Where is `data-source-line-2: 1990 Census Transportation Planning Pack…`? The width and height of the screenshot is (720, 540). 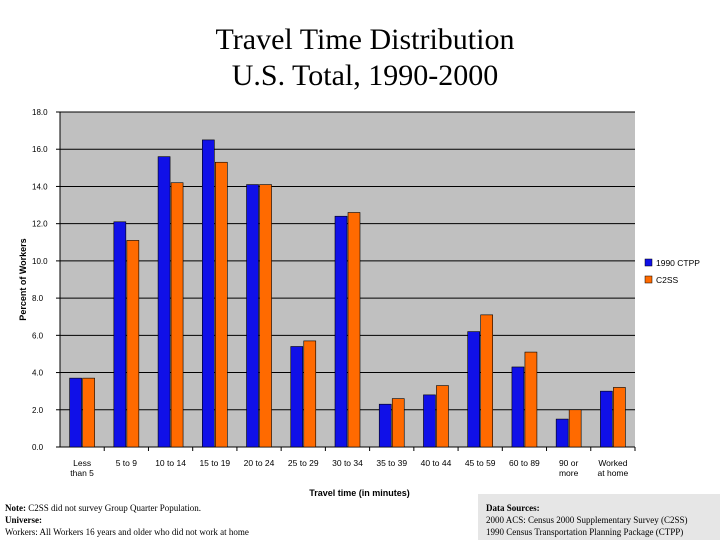
data-source-line-2: 1990 Census Transportation Planning Pack… is located at coordinates (585, 532).